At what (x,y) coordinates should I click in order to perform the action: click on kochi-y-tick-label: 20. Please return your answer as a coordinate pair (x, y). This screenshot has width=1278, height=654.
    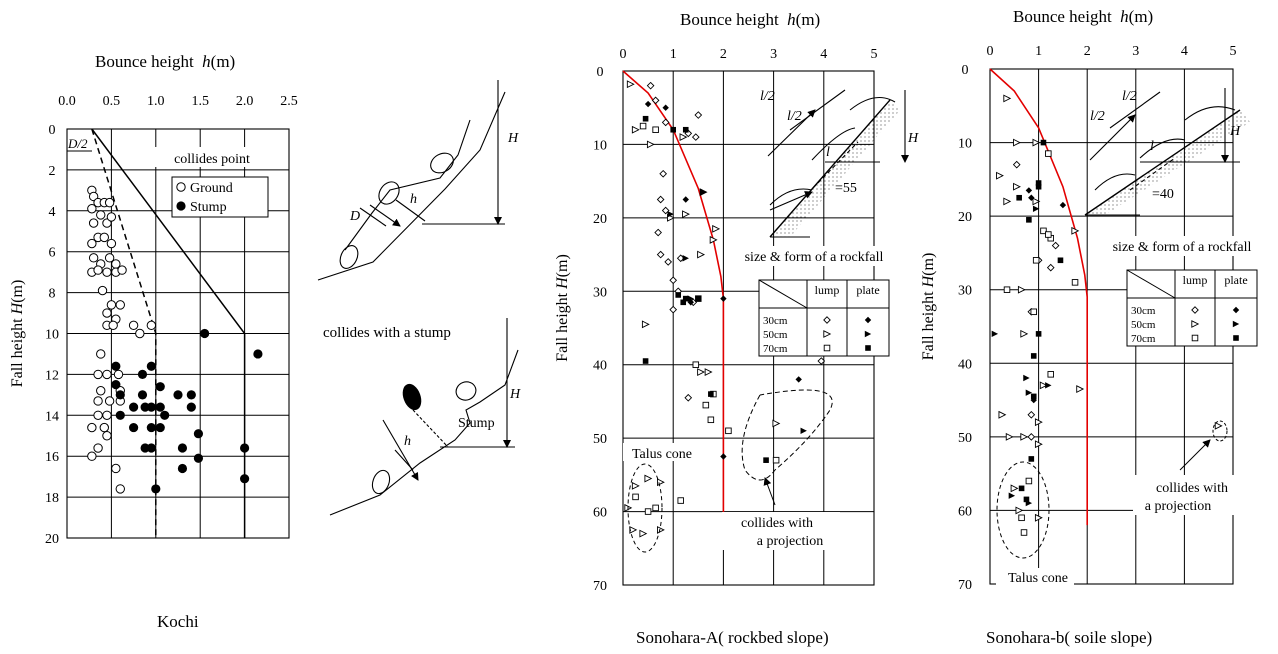
    Looking at the image, I should click on (52, 539).